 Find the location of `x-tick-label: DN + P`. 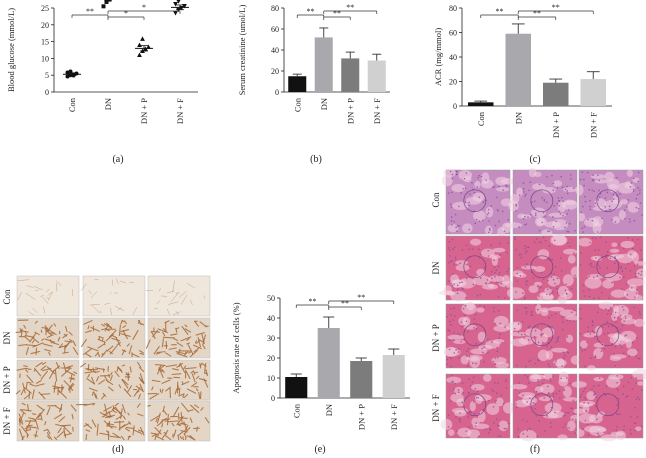

x-tick-label: DN + P is located at coordinates (556, 125).